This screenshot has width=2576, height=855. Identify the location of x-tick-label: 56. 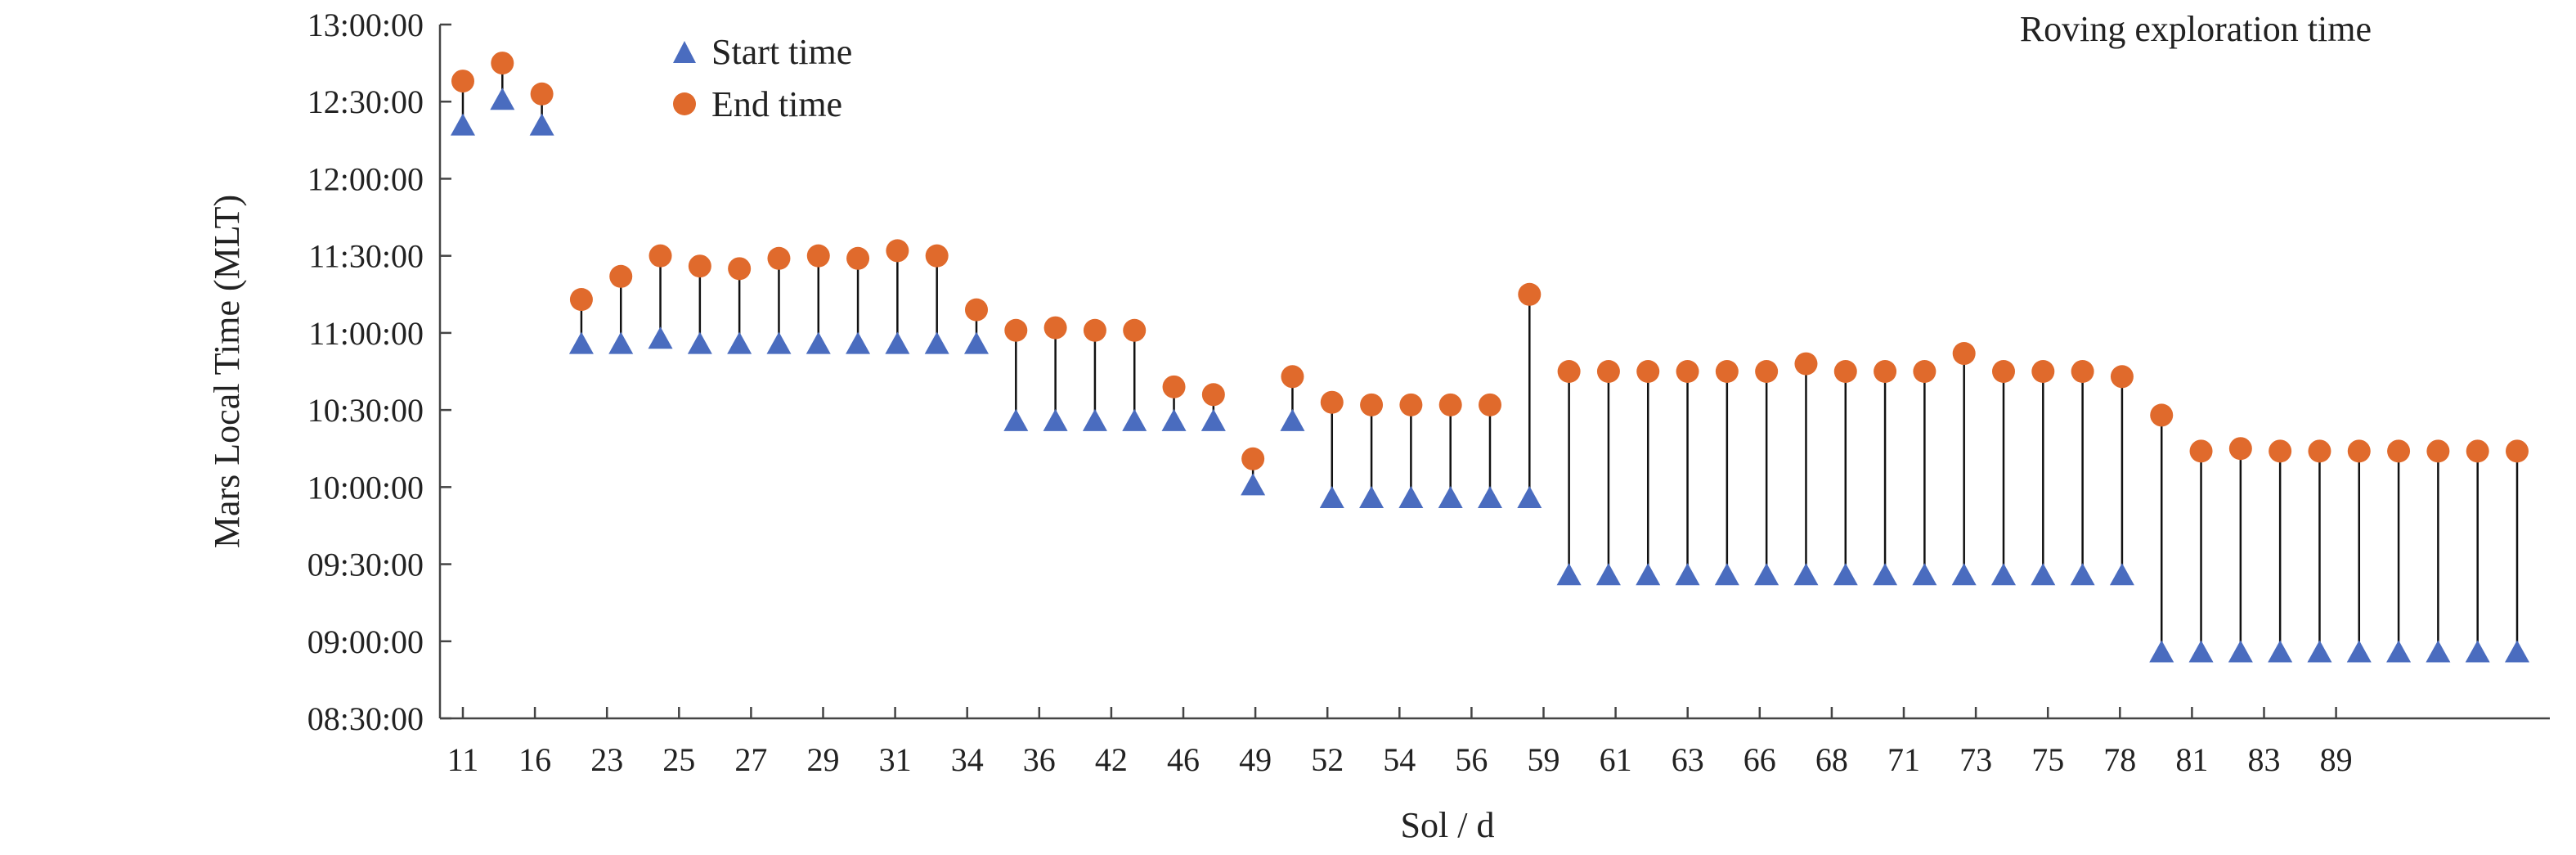
(1471, 760).